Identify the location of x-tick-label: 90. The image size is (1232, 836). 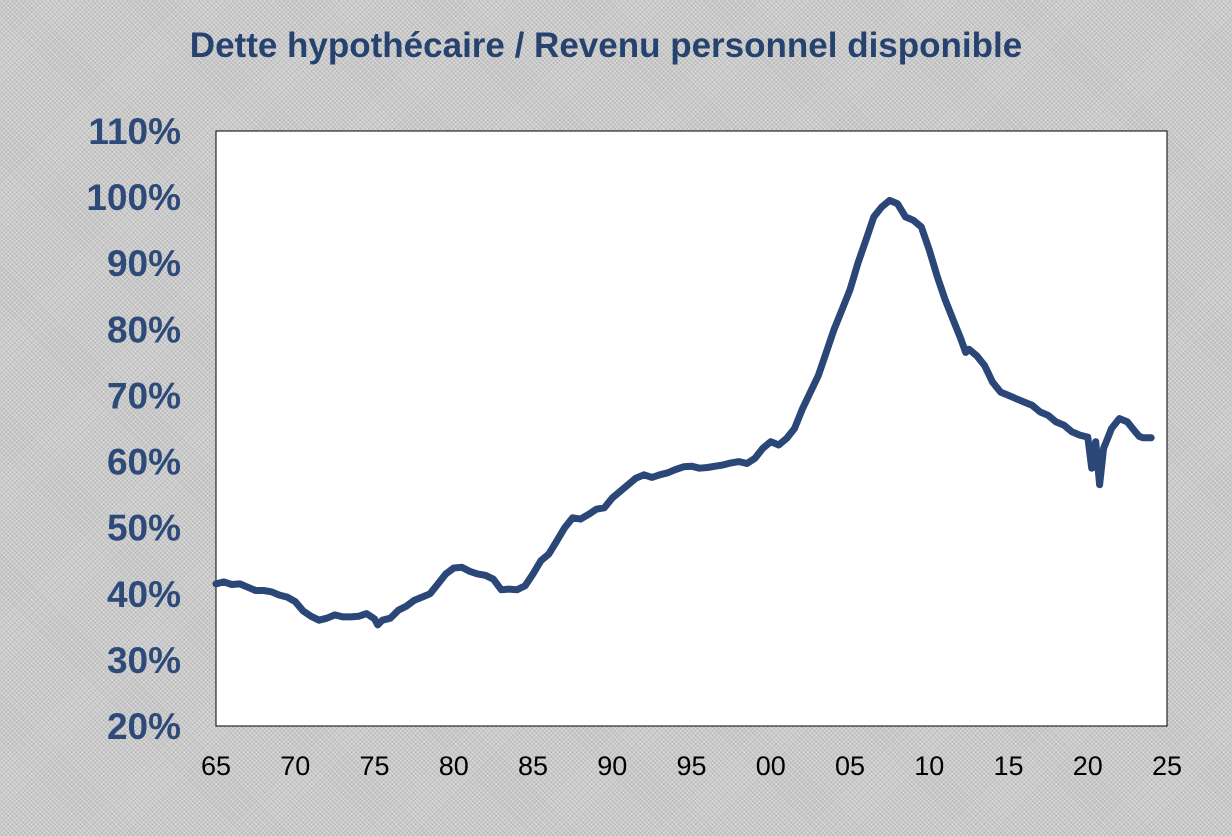
(612, 766).